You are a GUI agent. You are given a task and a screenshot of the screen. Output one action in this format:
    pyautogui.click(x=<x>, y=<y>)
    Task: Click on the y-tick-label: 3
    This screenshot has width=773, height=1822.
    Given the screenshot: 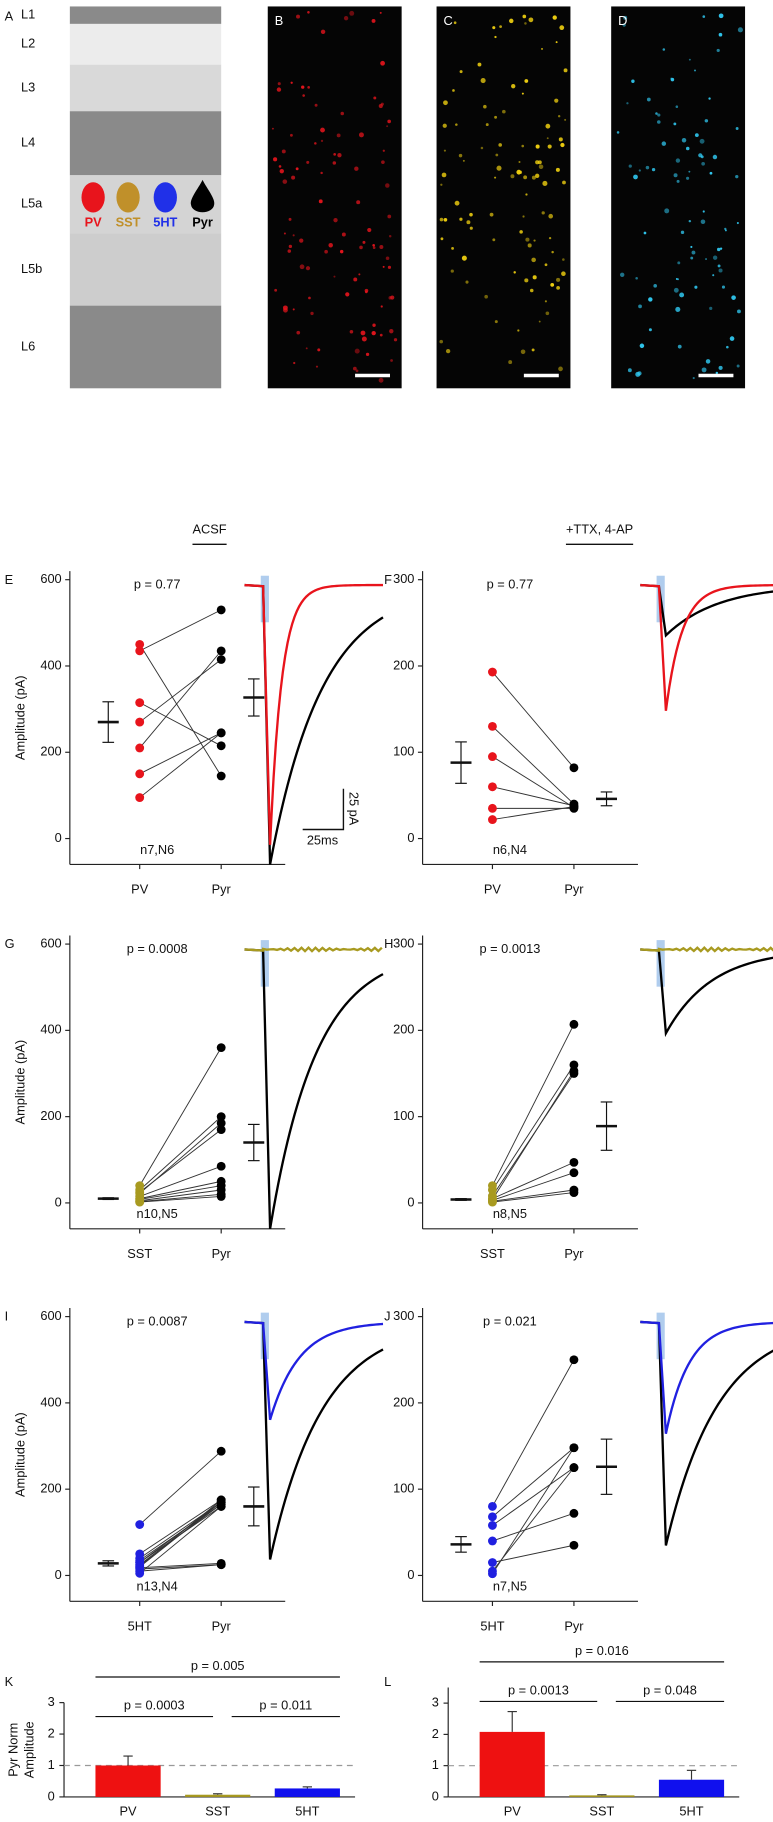 What is the action you would take?
    pyautogui.click(x=51, y=1701)
    